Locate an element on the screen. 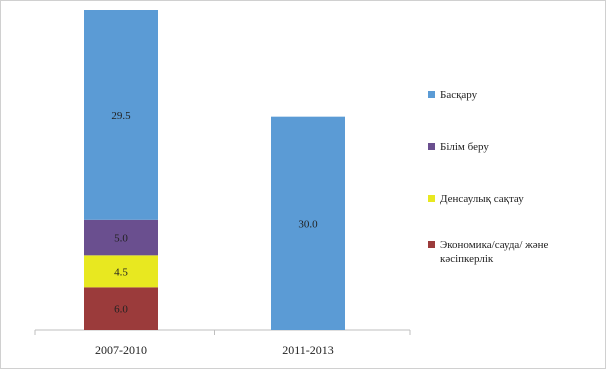  data-label-20072010-1: 4.5 is located at coordinates (121, 272).